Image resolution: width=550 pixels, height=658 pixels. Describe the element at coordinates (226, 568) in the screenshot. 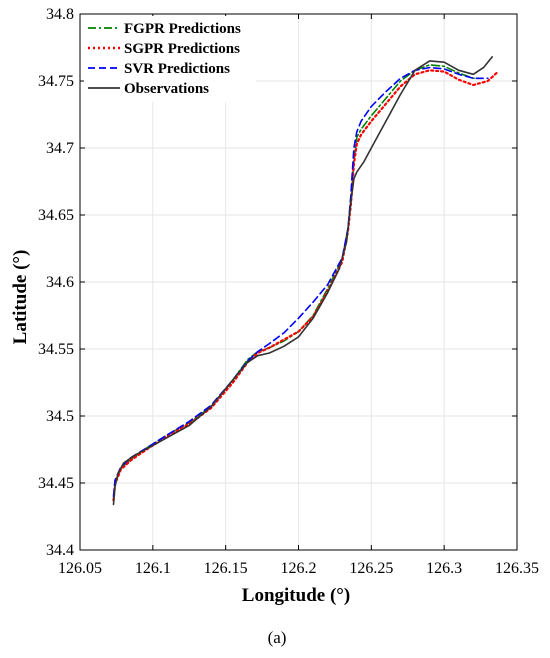

I see `x-tick-label: 126.15` at that location.